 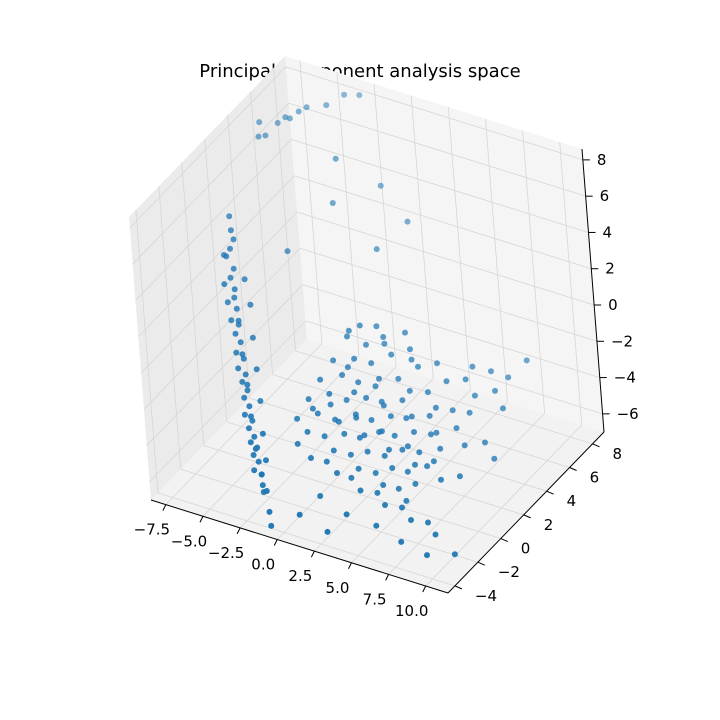 What do you see at coordinates (613, 305) in the screenshot?
I see `z-tick-label: 0` at bounding box center [613, 305].